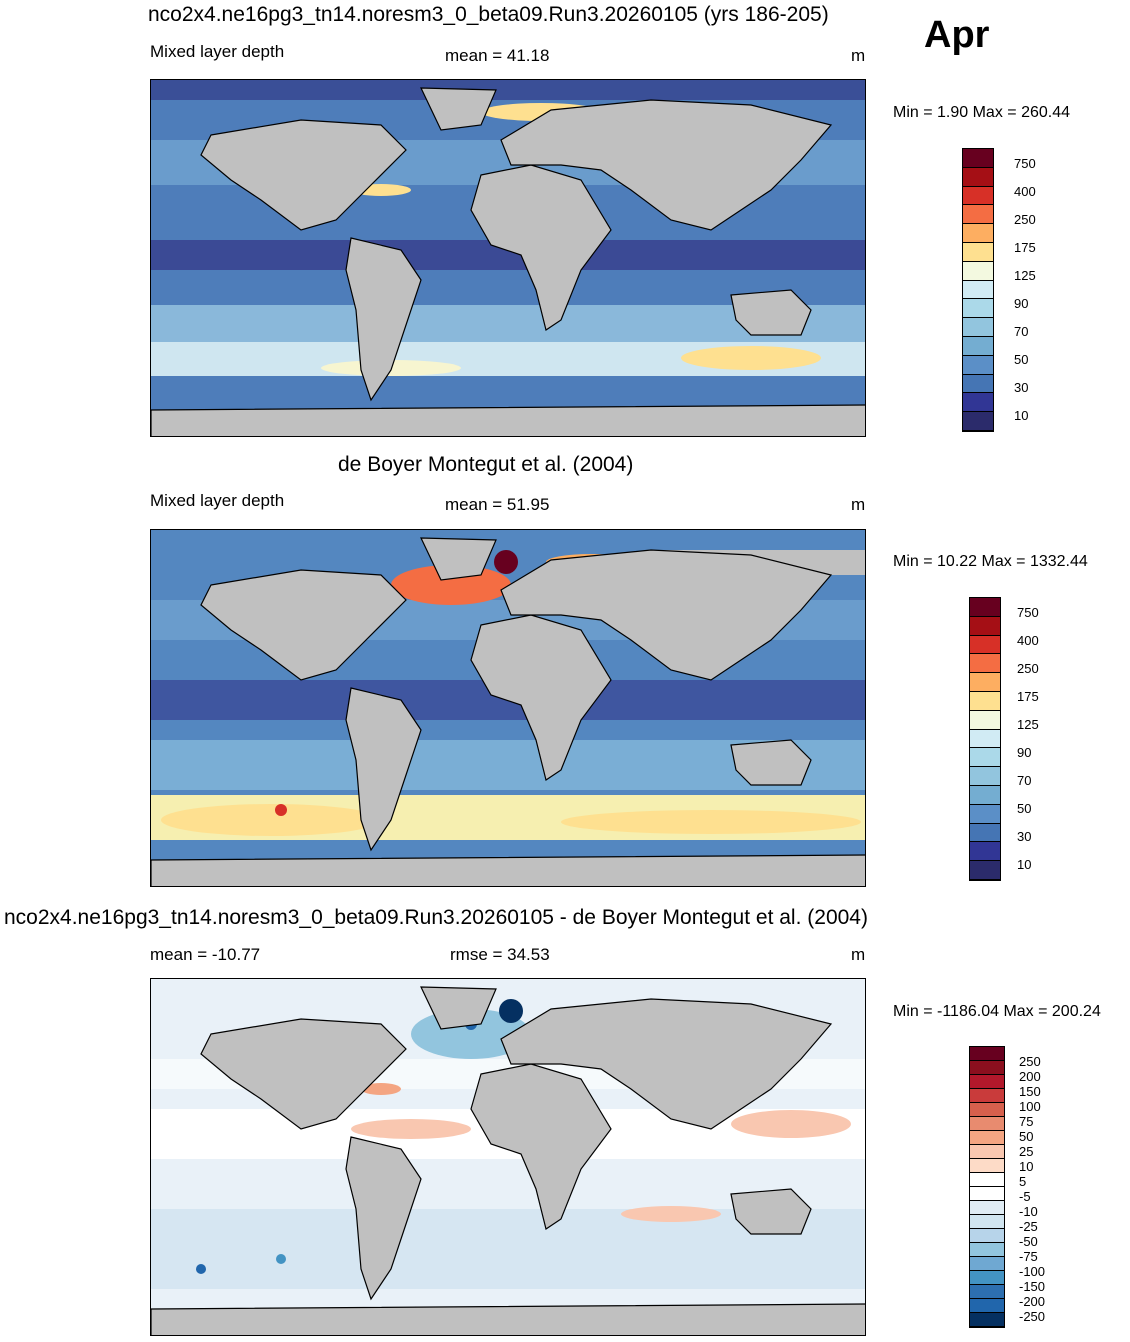 Image resolution: width=1130 pixels, height=1342 pixels. Describe the element at coordinates (1021, 387) in the screenshot. I see `panel1-cb-label: 30` at that location.